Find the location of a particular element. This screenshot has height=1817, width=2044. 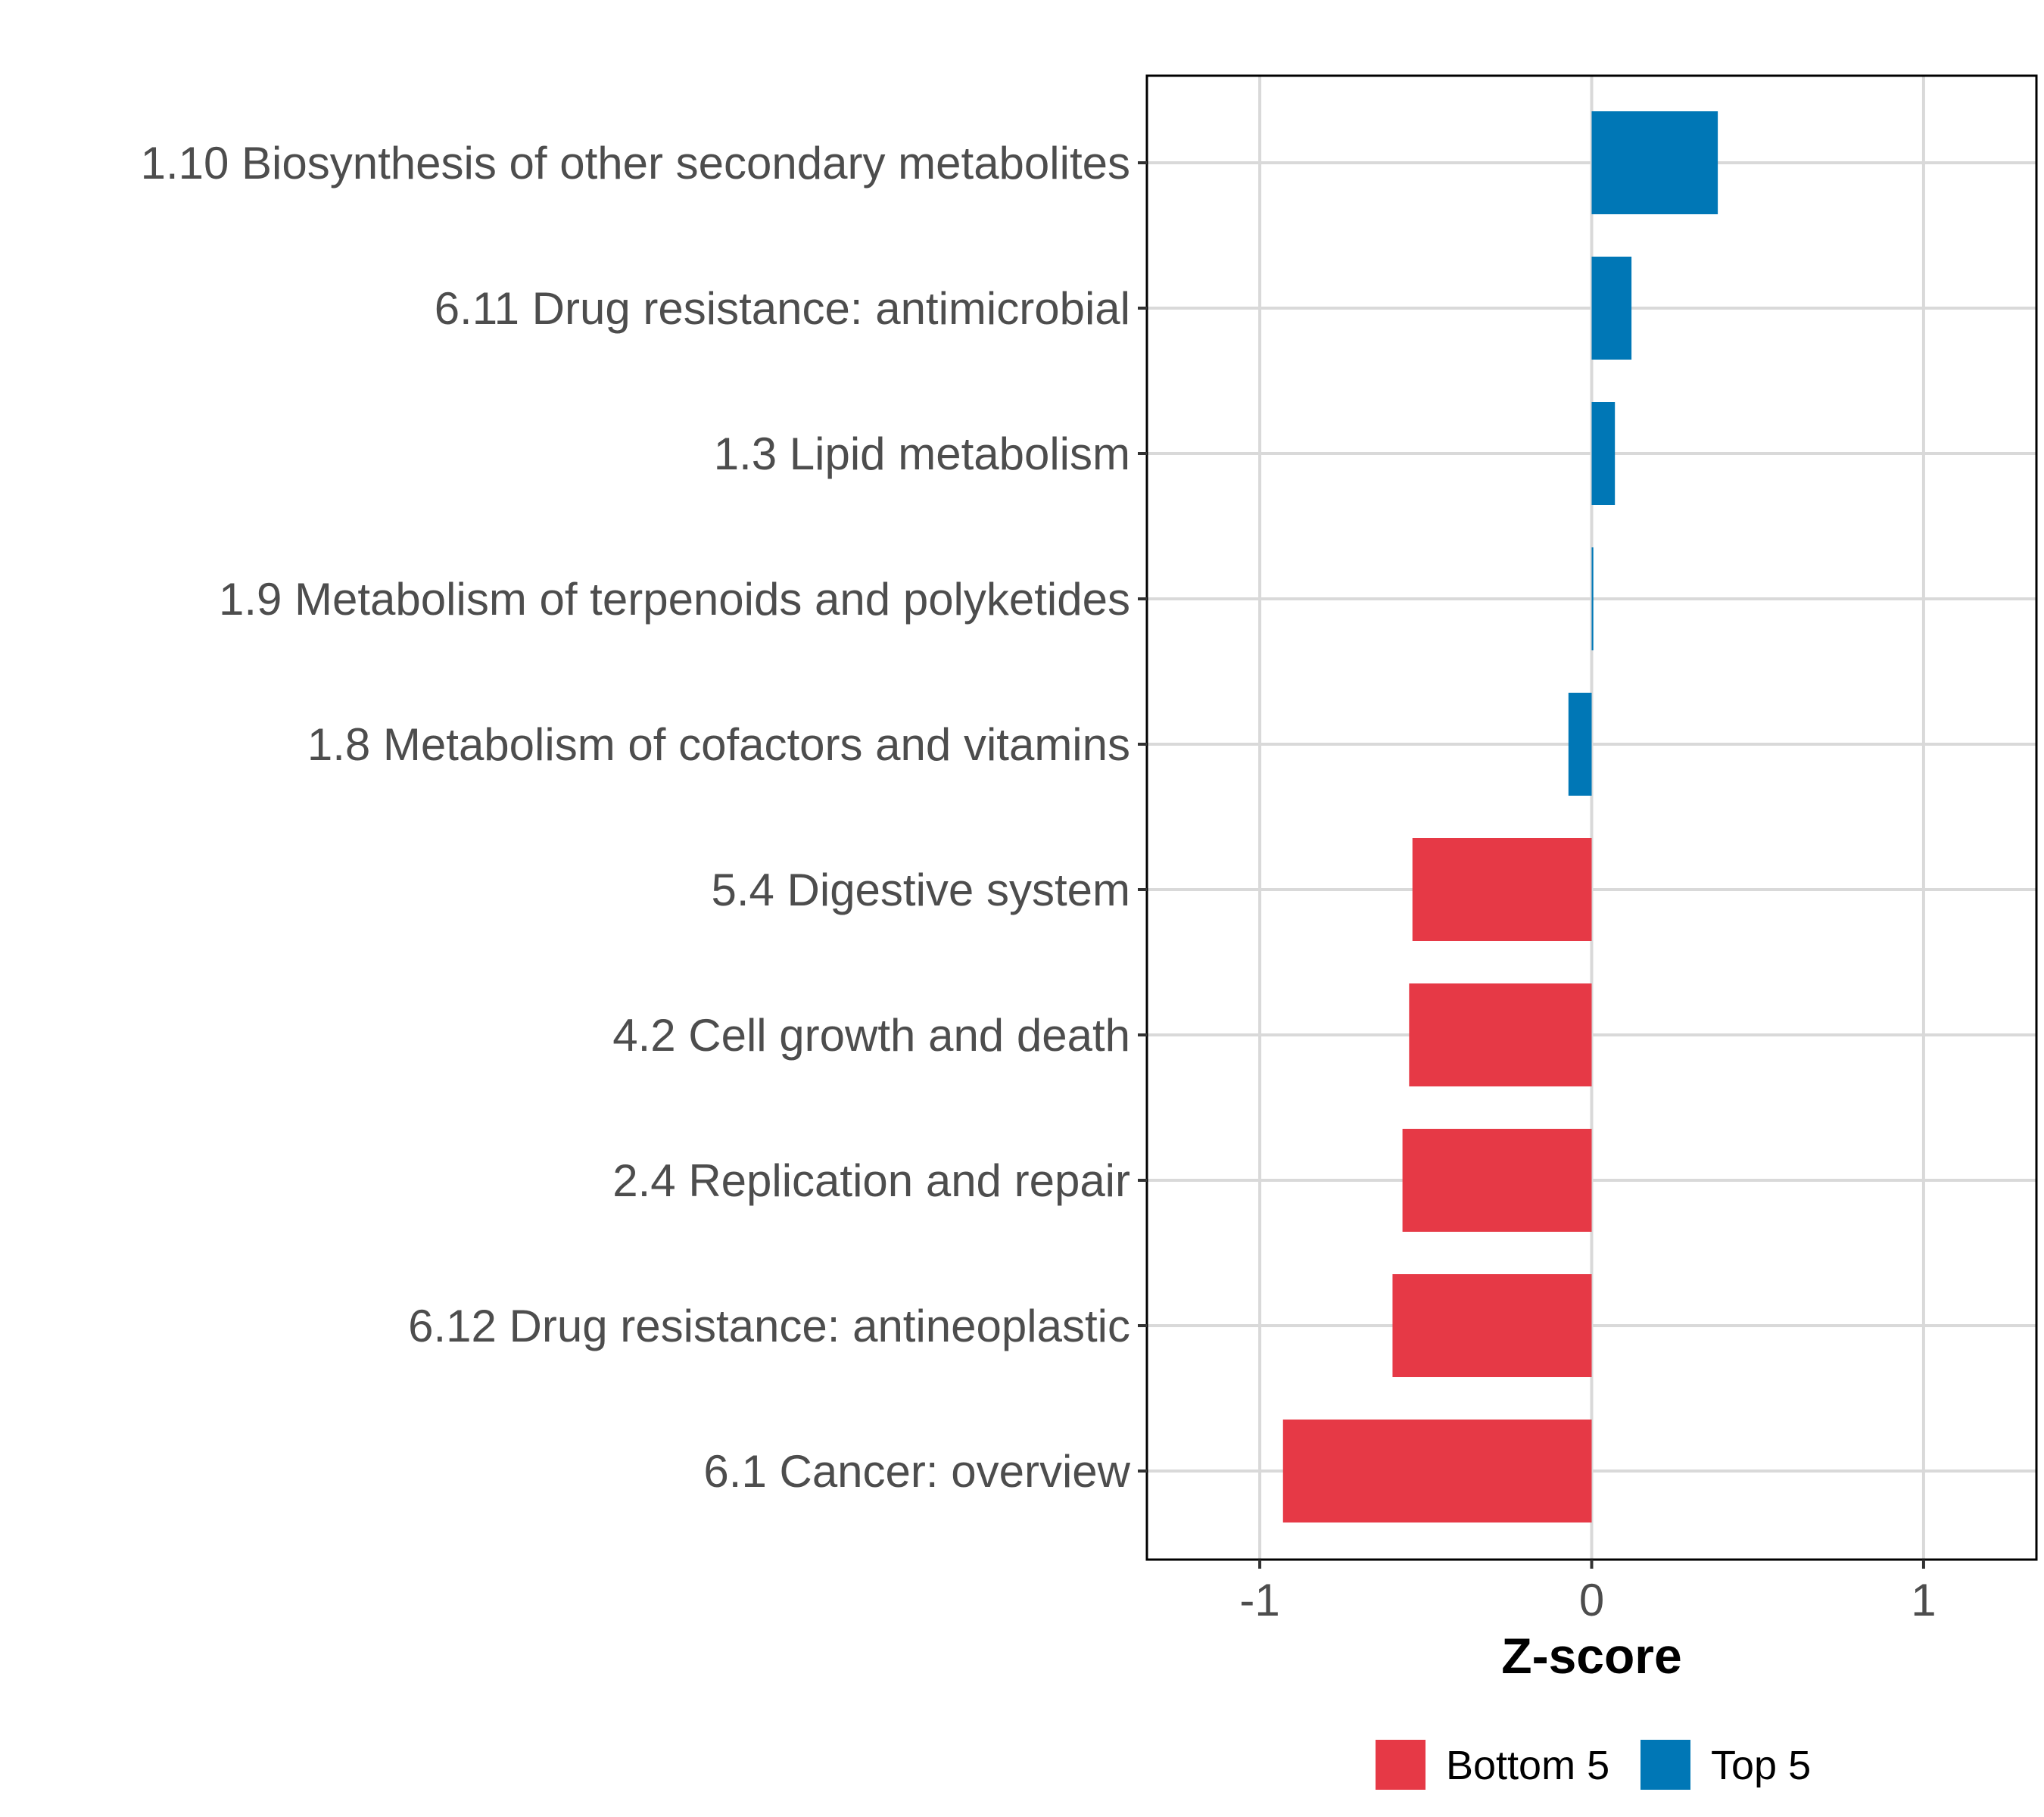

legend-label-1: Bottom 5 is located at coordinates (1527, 1765).